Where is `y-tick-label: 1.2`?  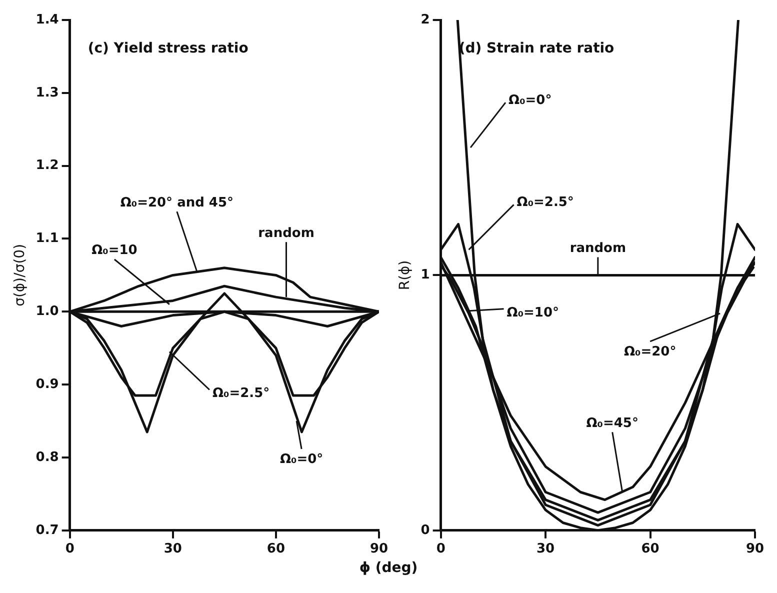
y-tick-label: 1.2 is located at coordinates (47, 166).